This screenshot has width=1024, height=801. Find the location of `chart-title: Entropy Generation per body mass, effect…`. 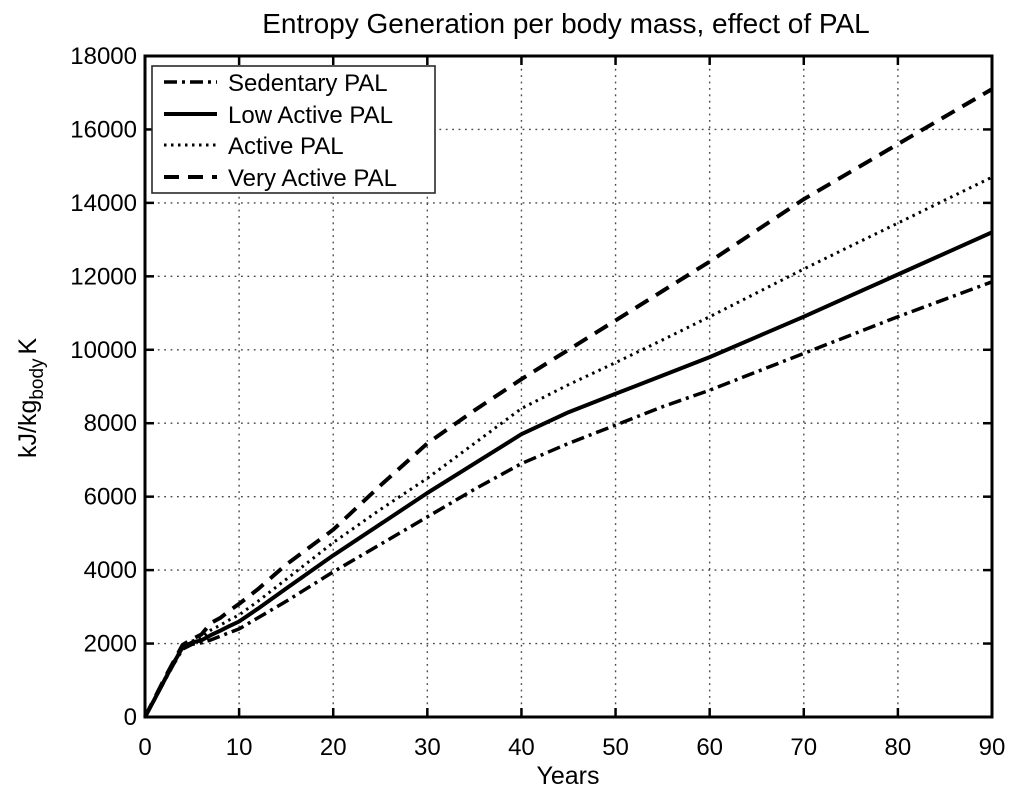

chart-title: Entropy Generation per body mass, effect… is located at coordinates (566, 23).